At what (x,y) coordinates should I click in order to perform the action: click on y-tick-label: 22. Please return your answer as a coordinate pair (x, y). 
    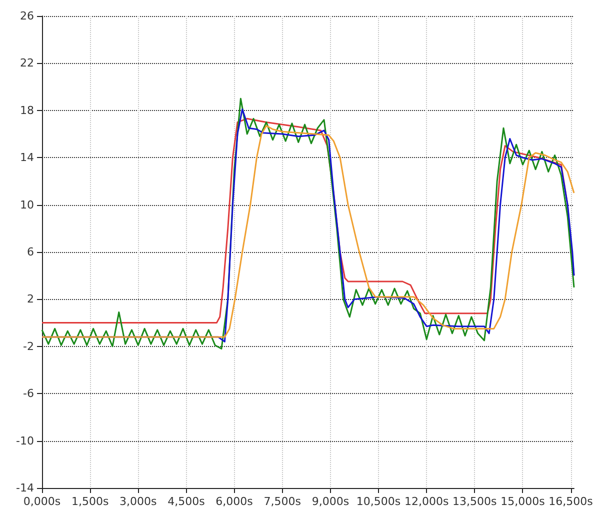
    Looking at the image, I should click on (27, 63).